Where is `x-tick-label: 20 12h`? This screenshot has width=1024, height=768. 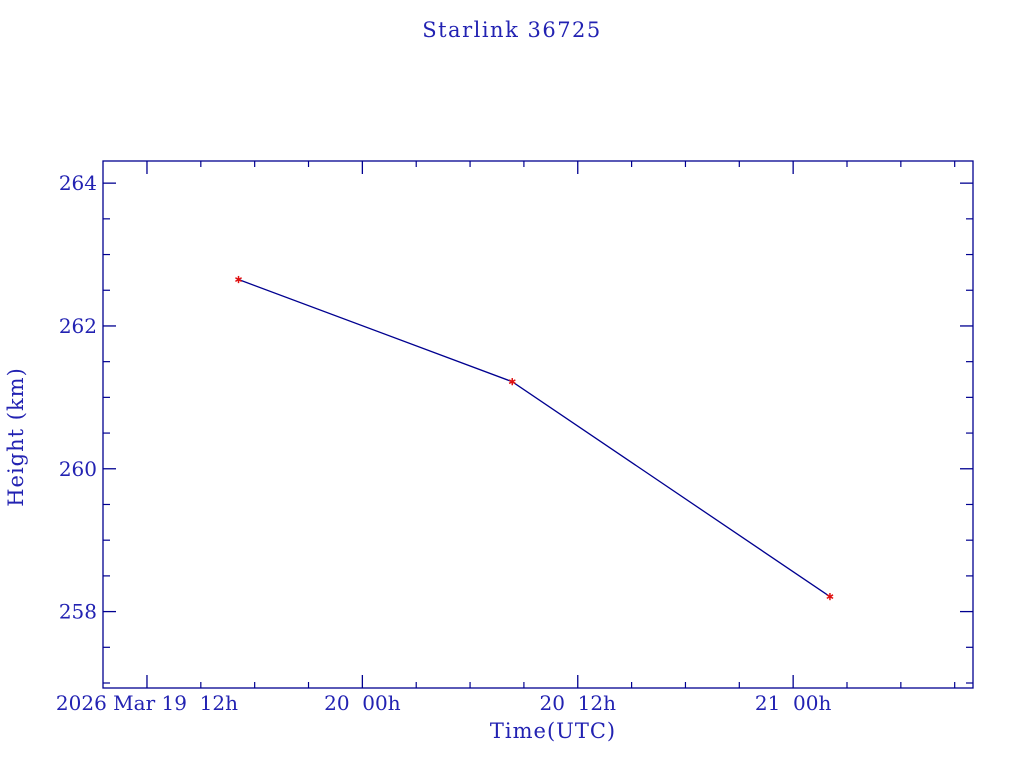 x-tick-label: 20 12h is located at coordinates (578, 703).